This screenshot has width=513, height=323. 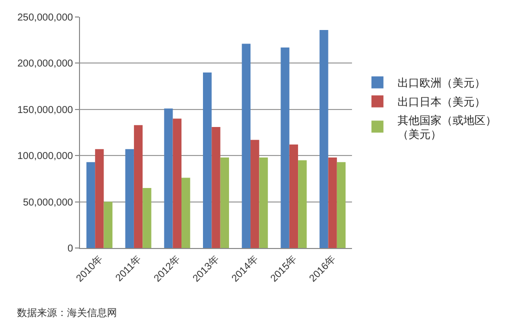 I want to click on y-tick-label: 150,000,000, so click(x=45, y=110).